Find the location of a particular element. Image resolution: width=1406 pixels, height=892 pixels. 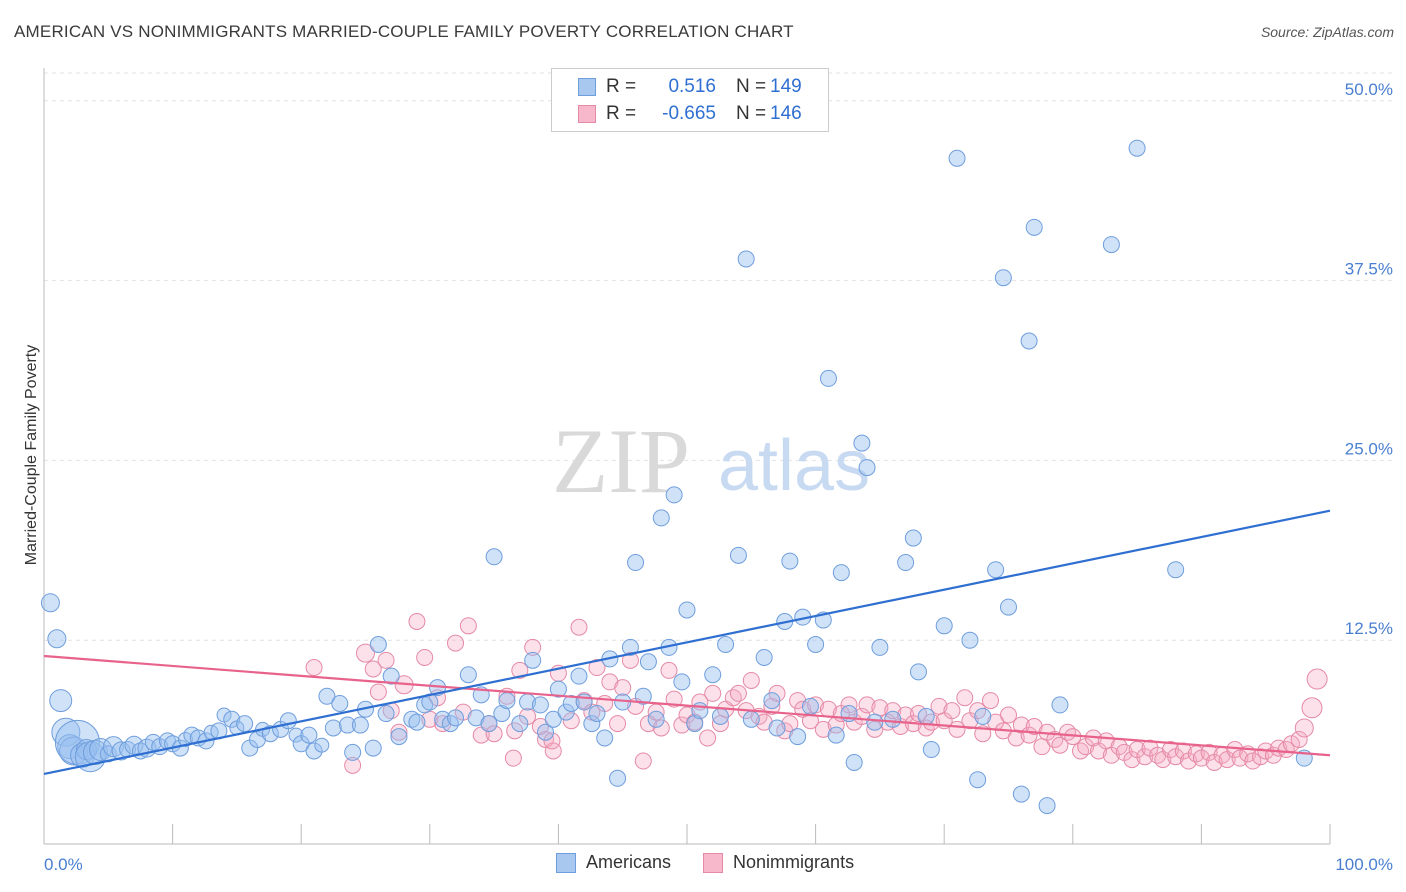

y-tick-label: 25.0% is located at coordinates (1369, 448).